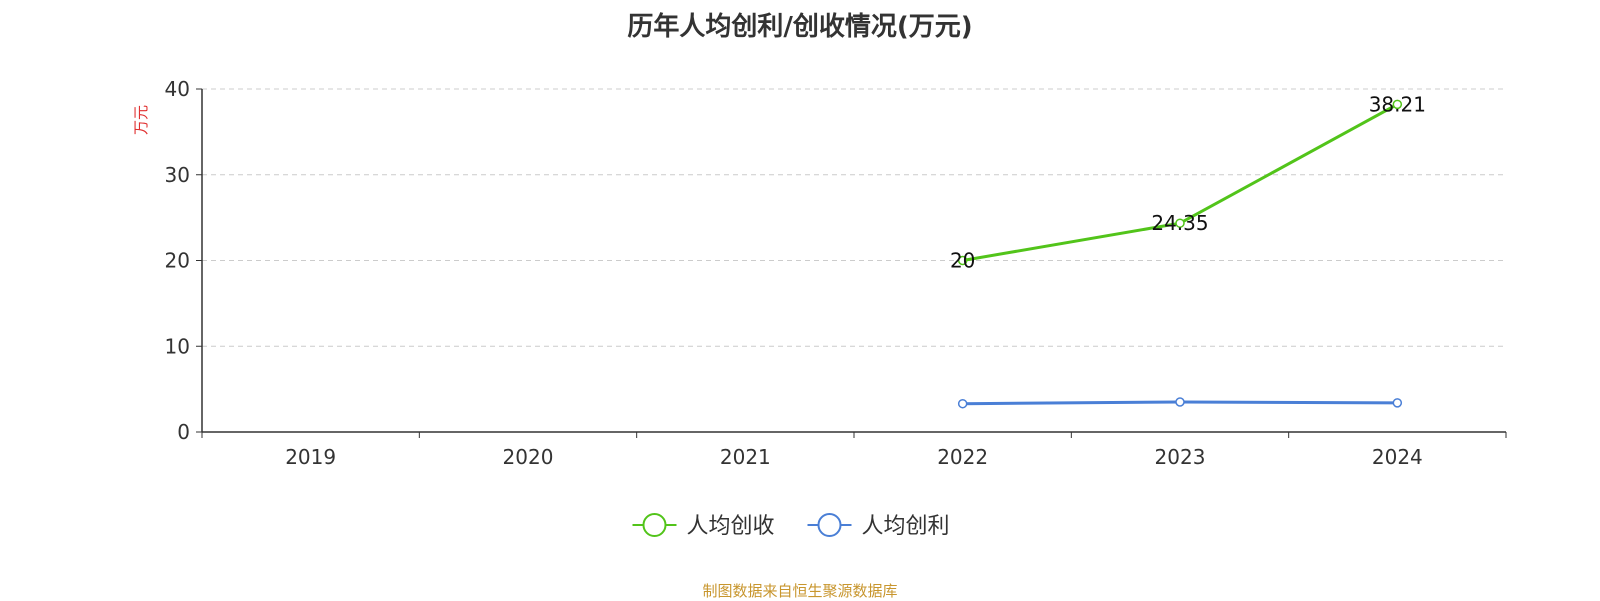  Describe the element at coordinates (1397, 457) in the screenshot. I see `x-tick-label: 2024` at that location.